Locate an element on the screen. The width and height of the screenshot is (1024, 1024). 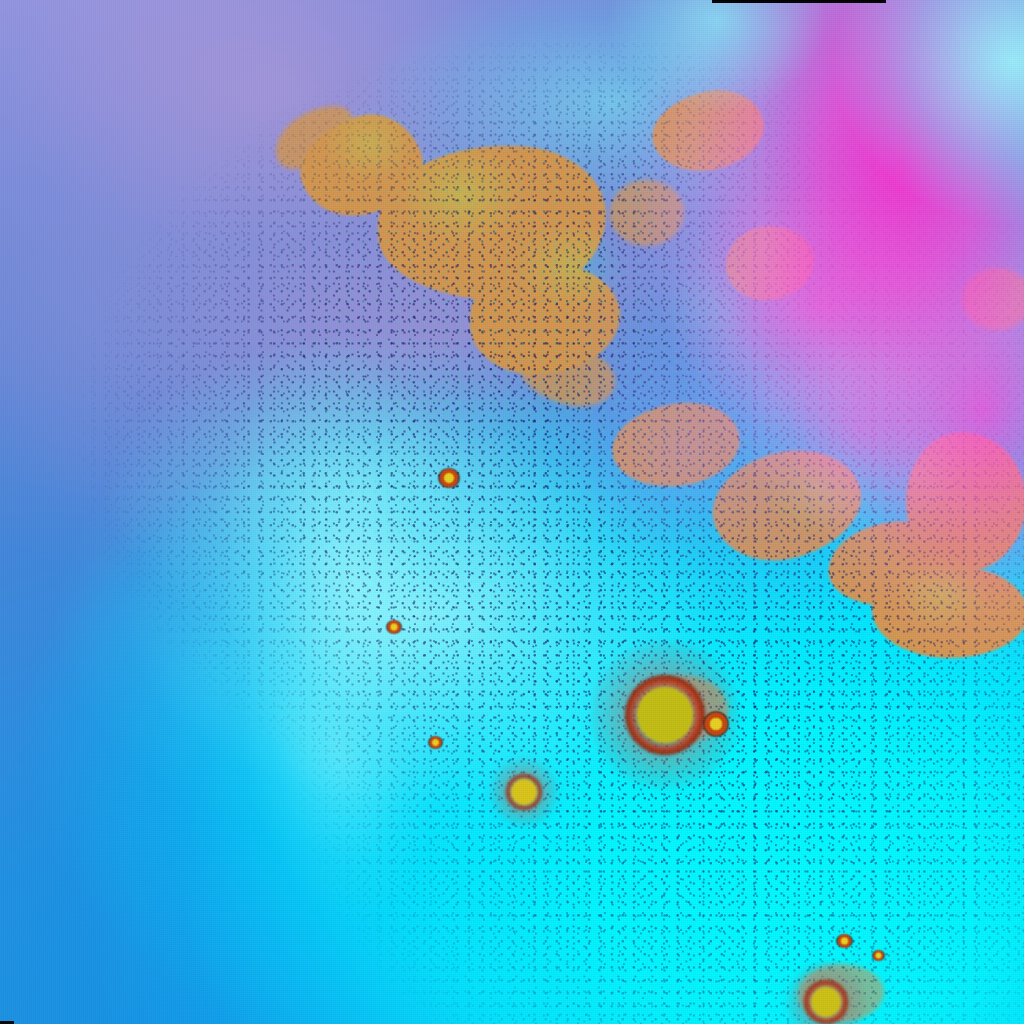
hotspot-south is located at coordinates (826, 992).